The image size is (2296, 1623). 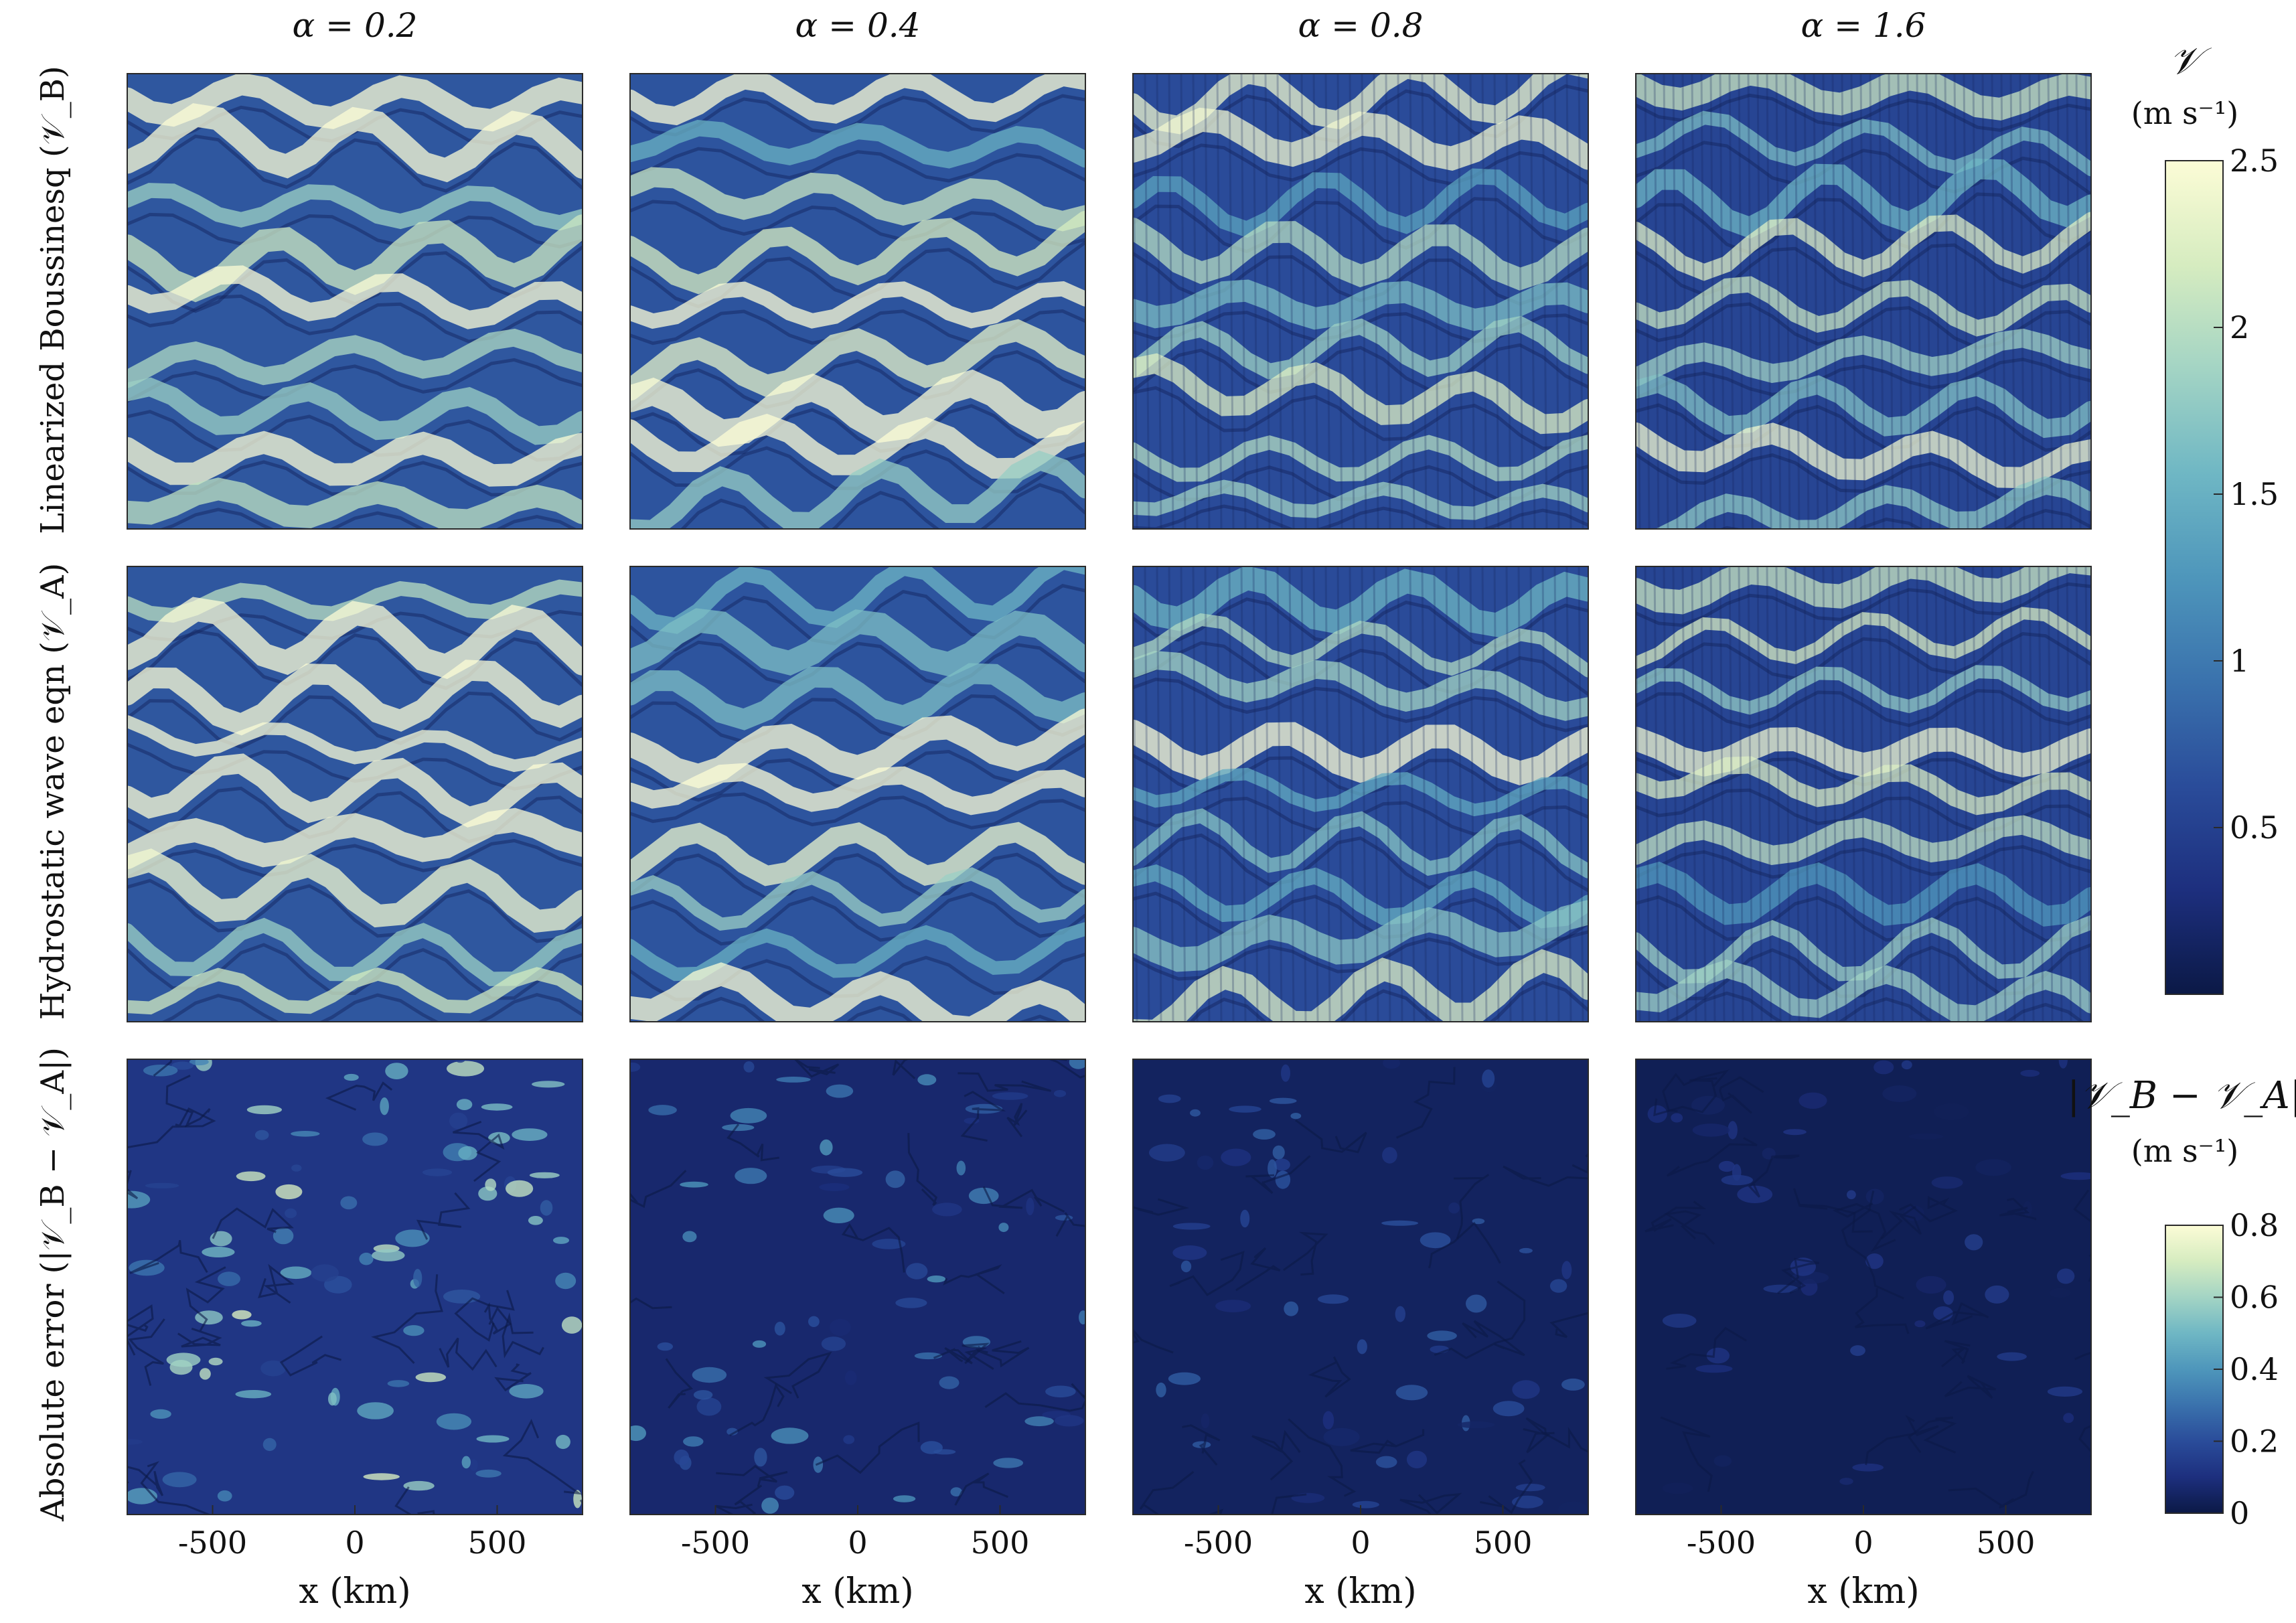 I want to click on heatmap-panel-r1-c3, so click(x=1863, y=794).